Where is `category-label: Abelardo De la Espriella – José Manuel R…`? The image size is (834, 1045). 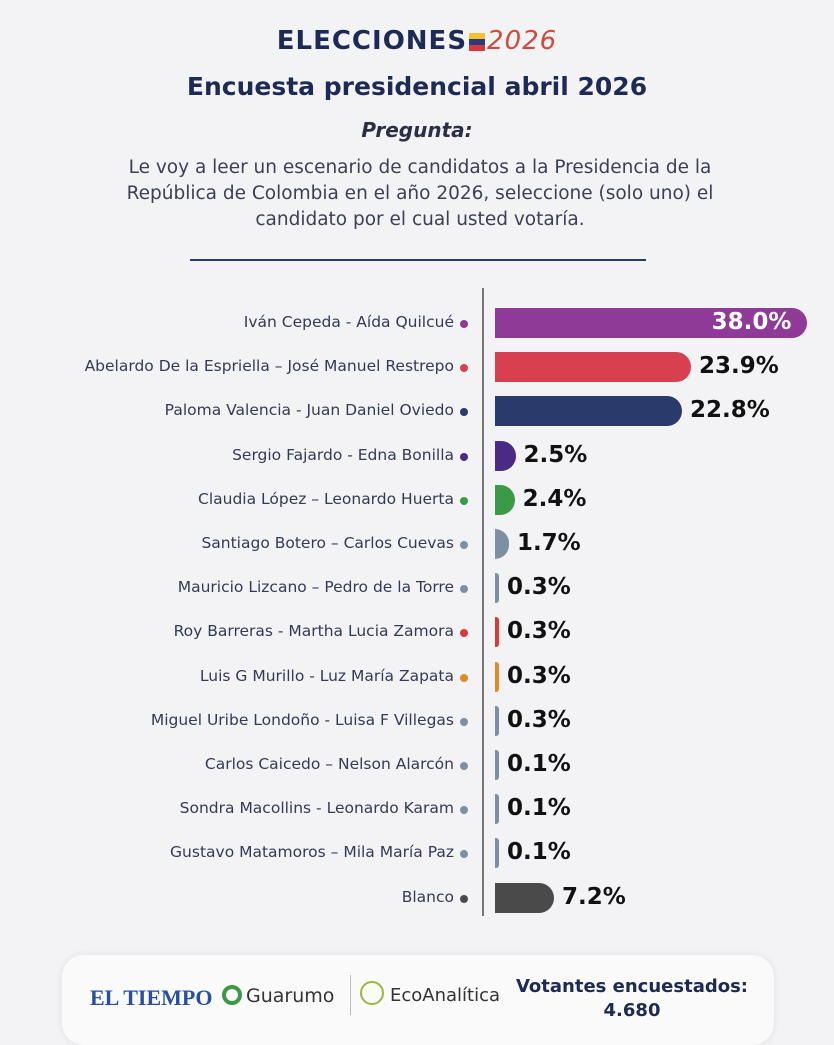
category-label: Abelardo De la Espriella – José Manuel R… is located at coordinates (269, 366).